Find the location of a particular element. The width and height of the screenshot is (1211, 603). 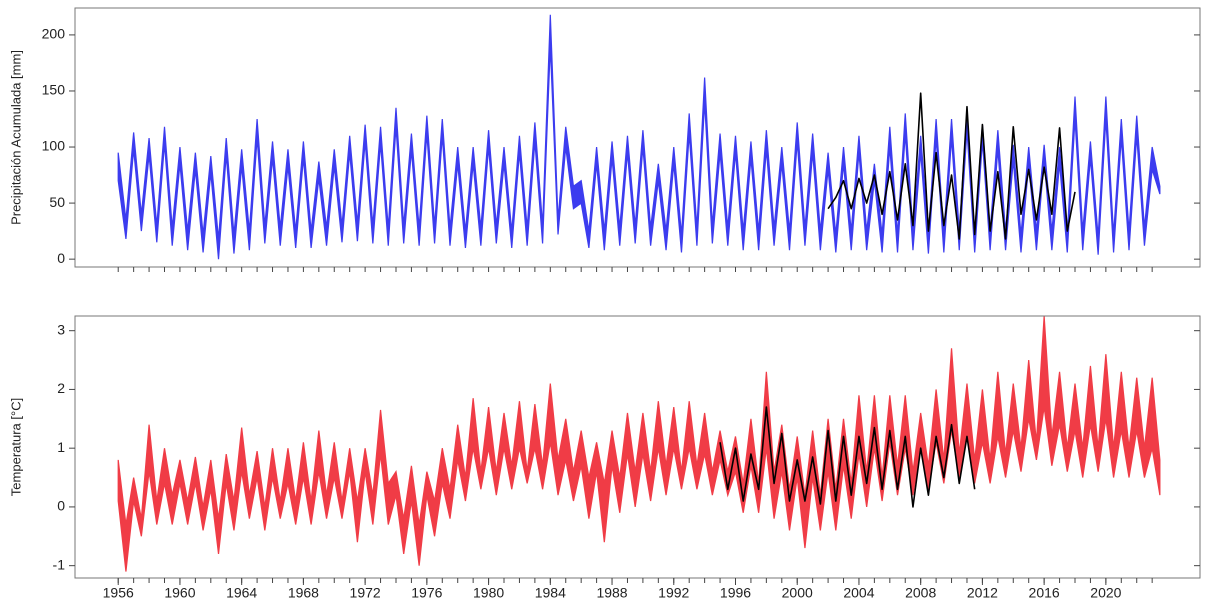

x-tick-label: 1984 is located at coordinates (550, 593).